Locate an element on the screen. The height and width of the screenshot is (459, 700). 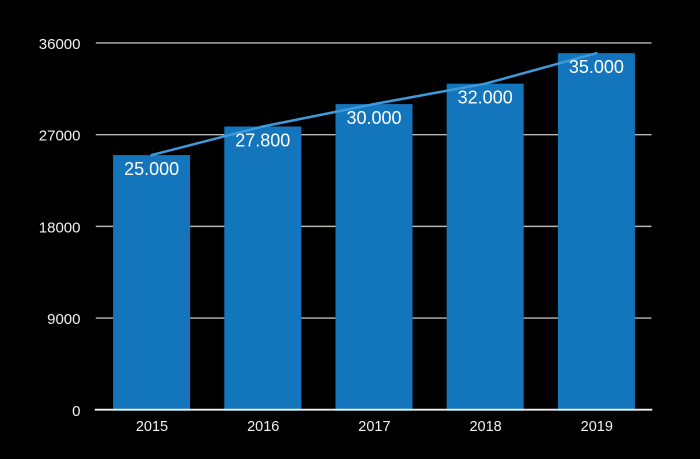
svg-text: 2019 is located at coordinates (597, 427).